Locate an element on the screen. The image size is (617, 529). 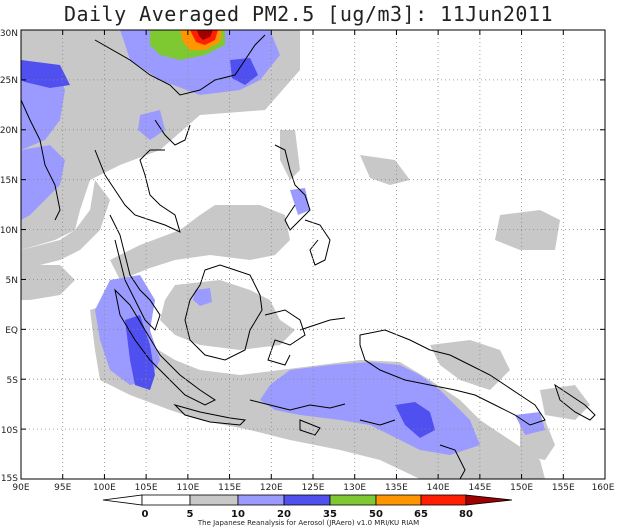
lon-tick-label: 115E is located at coordinates (229, 488).